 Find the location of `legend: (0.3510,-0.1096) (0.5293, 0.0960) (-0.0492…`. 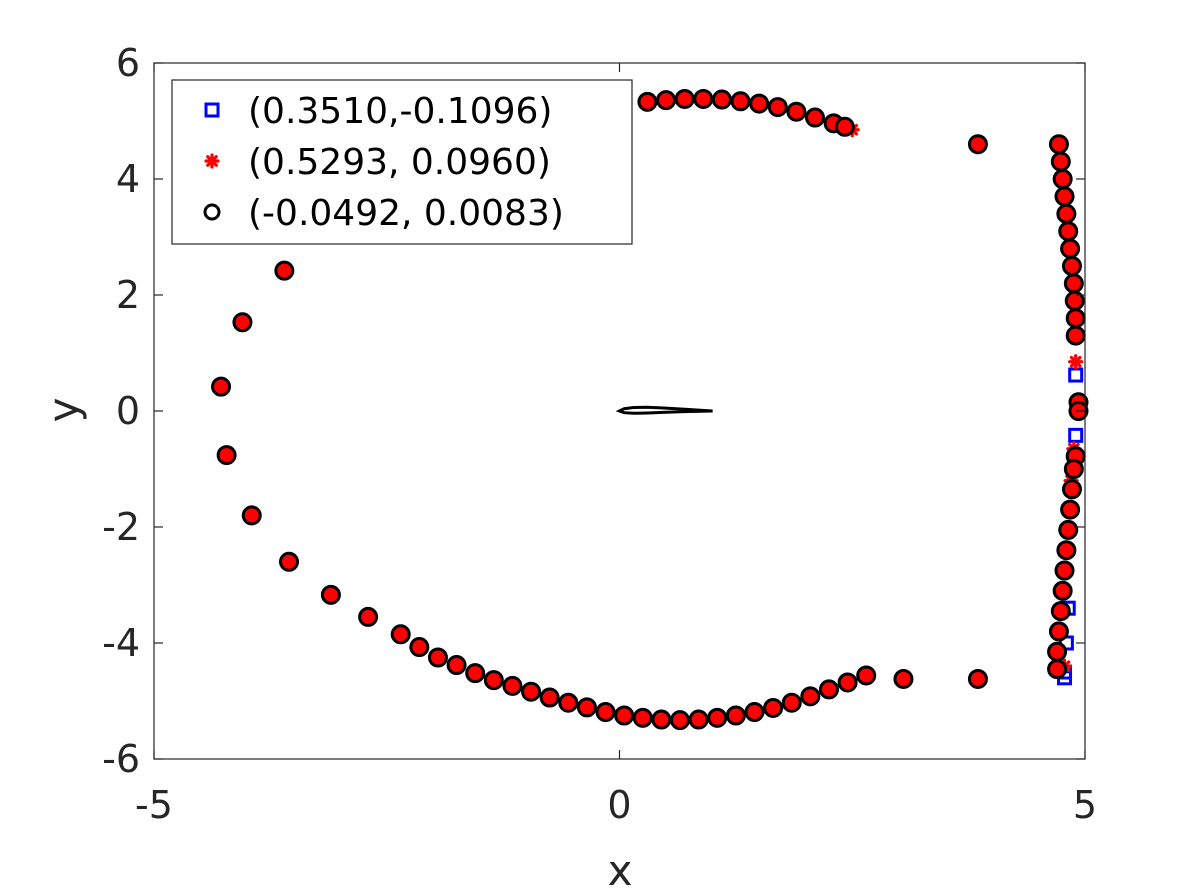

legend: (0.3510,-0.1096) (0.5293, 0.0960) (-0.0492… is located at coordinates (402, 162).